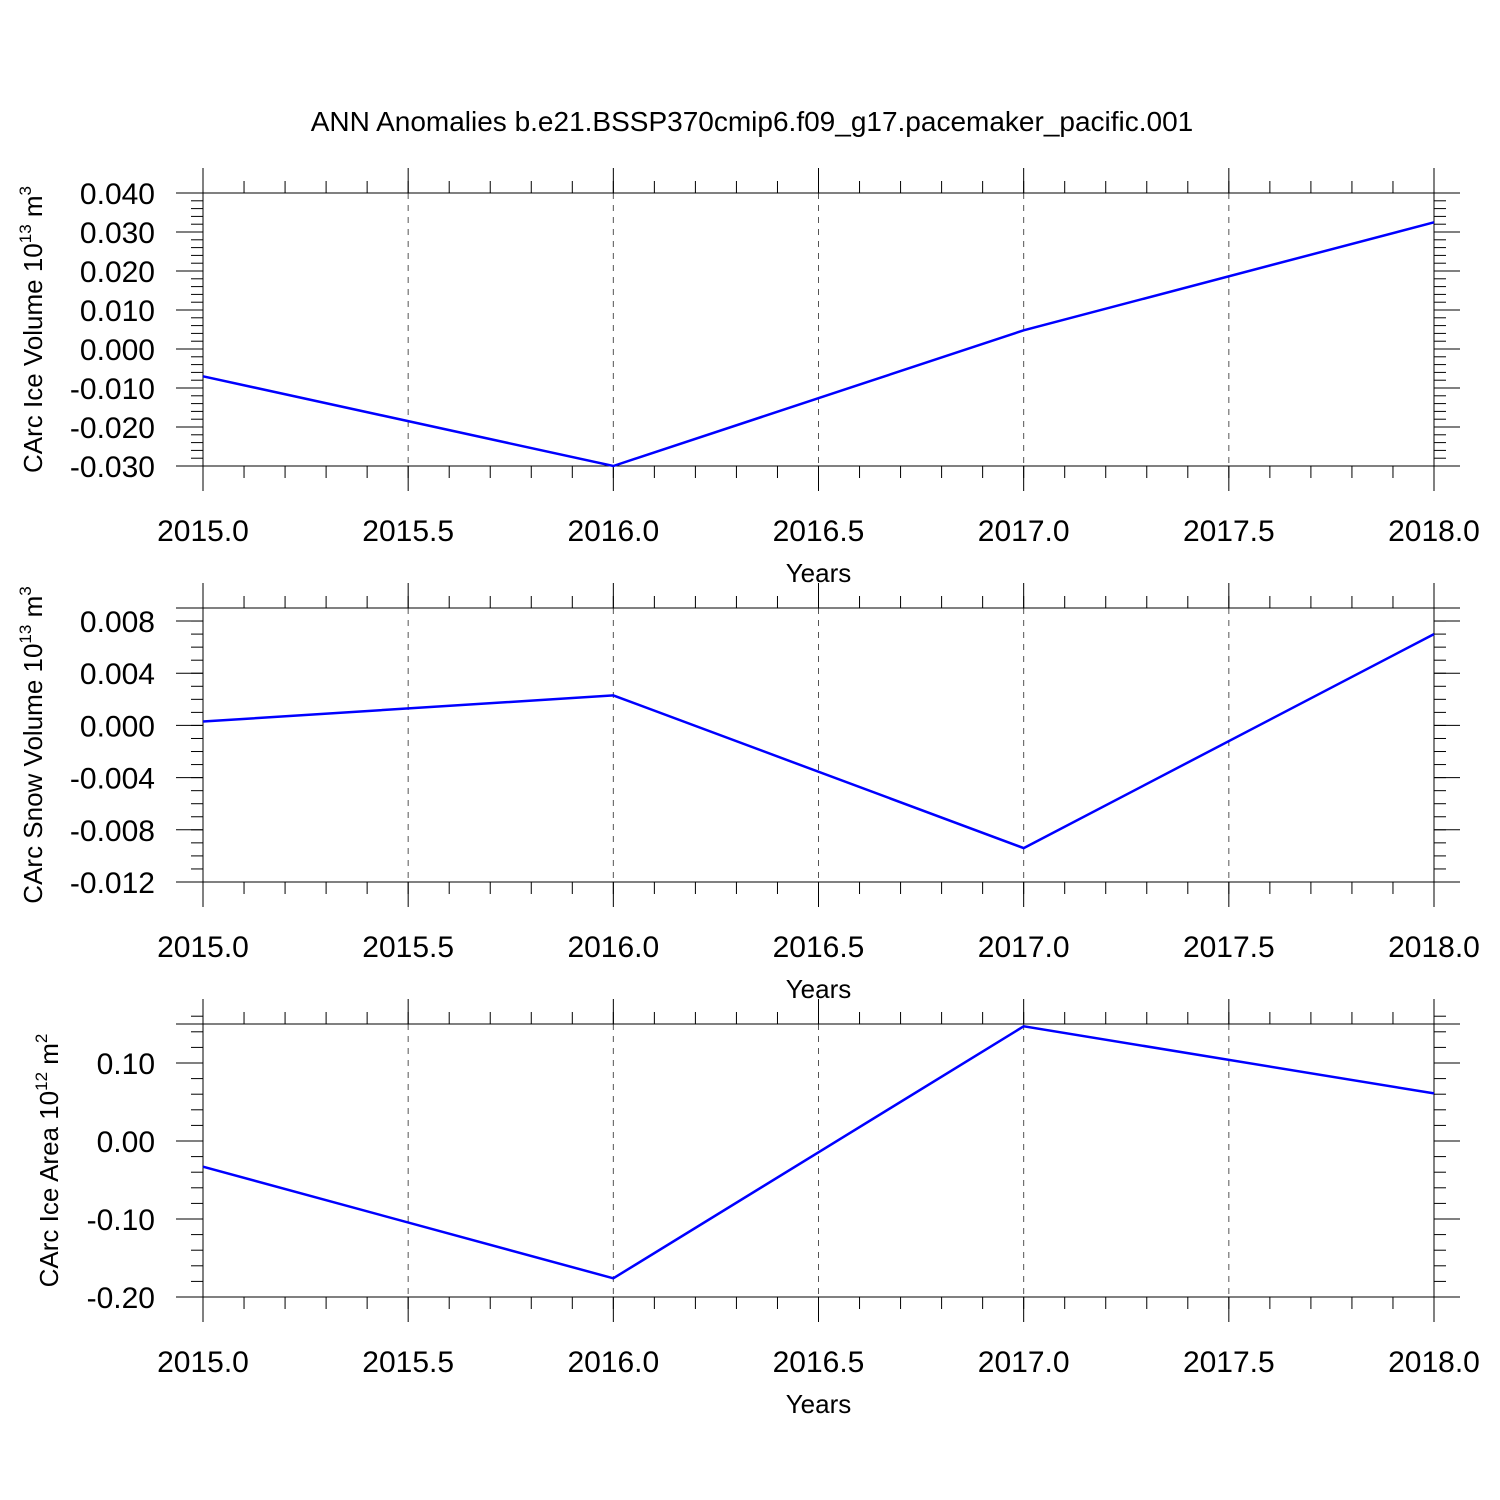 The width and height of the screenshot is (1500, 1500). Describe the element at coordinates (112, 883) in the screenshot. I see `y-tick-label: -0.012` at that location.